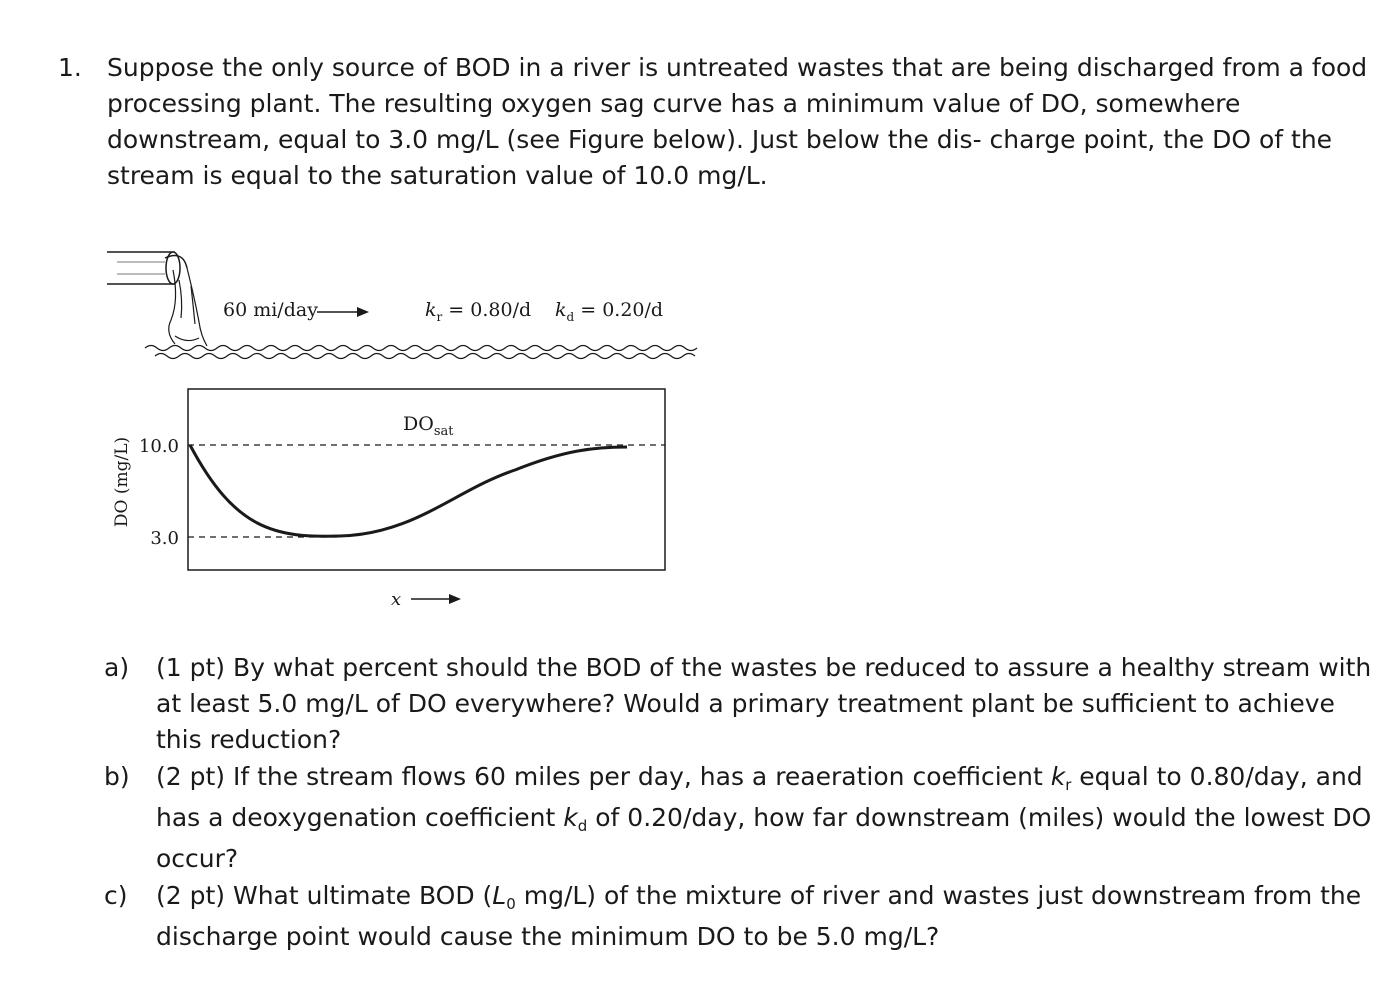  I want to click on kr-symbol: k, so click(431, 310).